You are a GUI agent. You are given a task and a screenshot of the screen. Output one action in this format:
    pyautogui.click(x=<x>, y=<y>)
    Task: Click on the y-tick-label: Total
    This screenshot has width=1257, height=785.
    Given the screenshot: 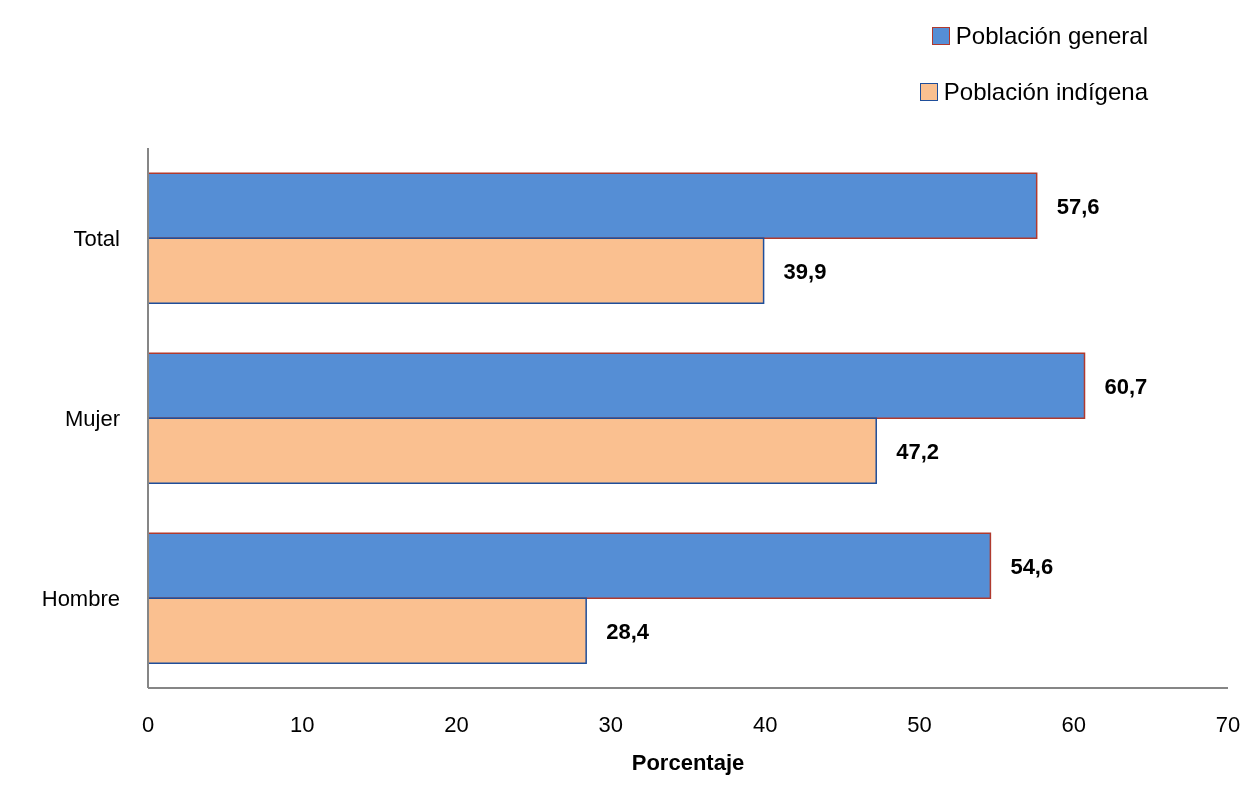 What is the action you would take?
    pyautogui.click(x=96, y=238)
    